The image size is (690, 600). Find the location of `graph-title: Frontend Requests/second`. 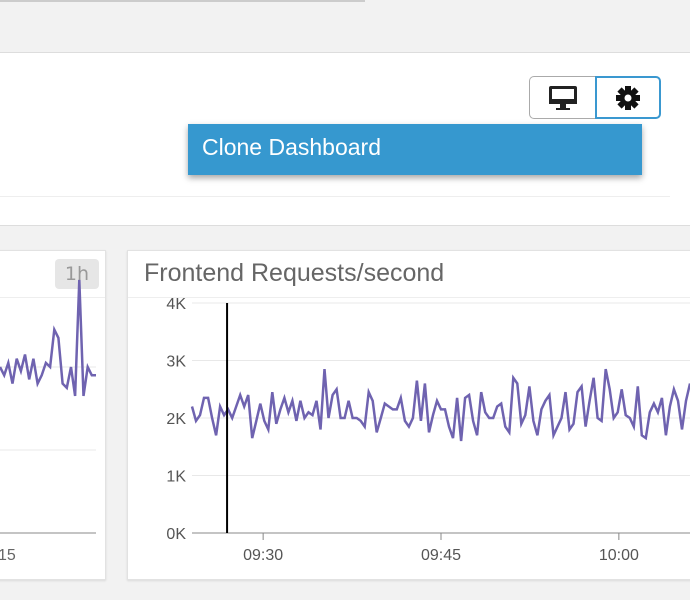

graph-title: Frontend Requests/second is located at coordinates (294, 273).